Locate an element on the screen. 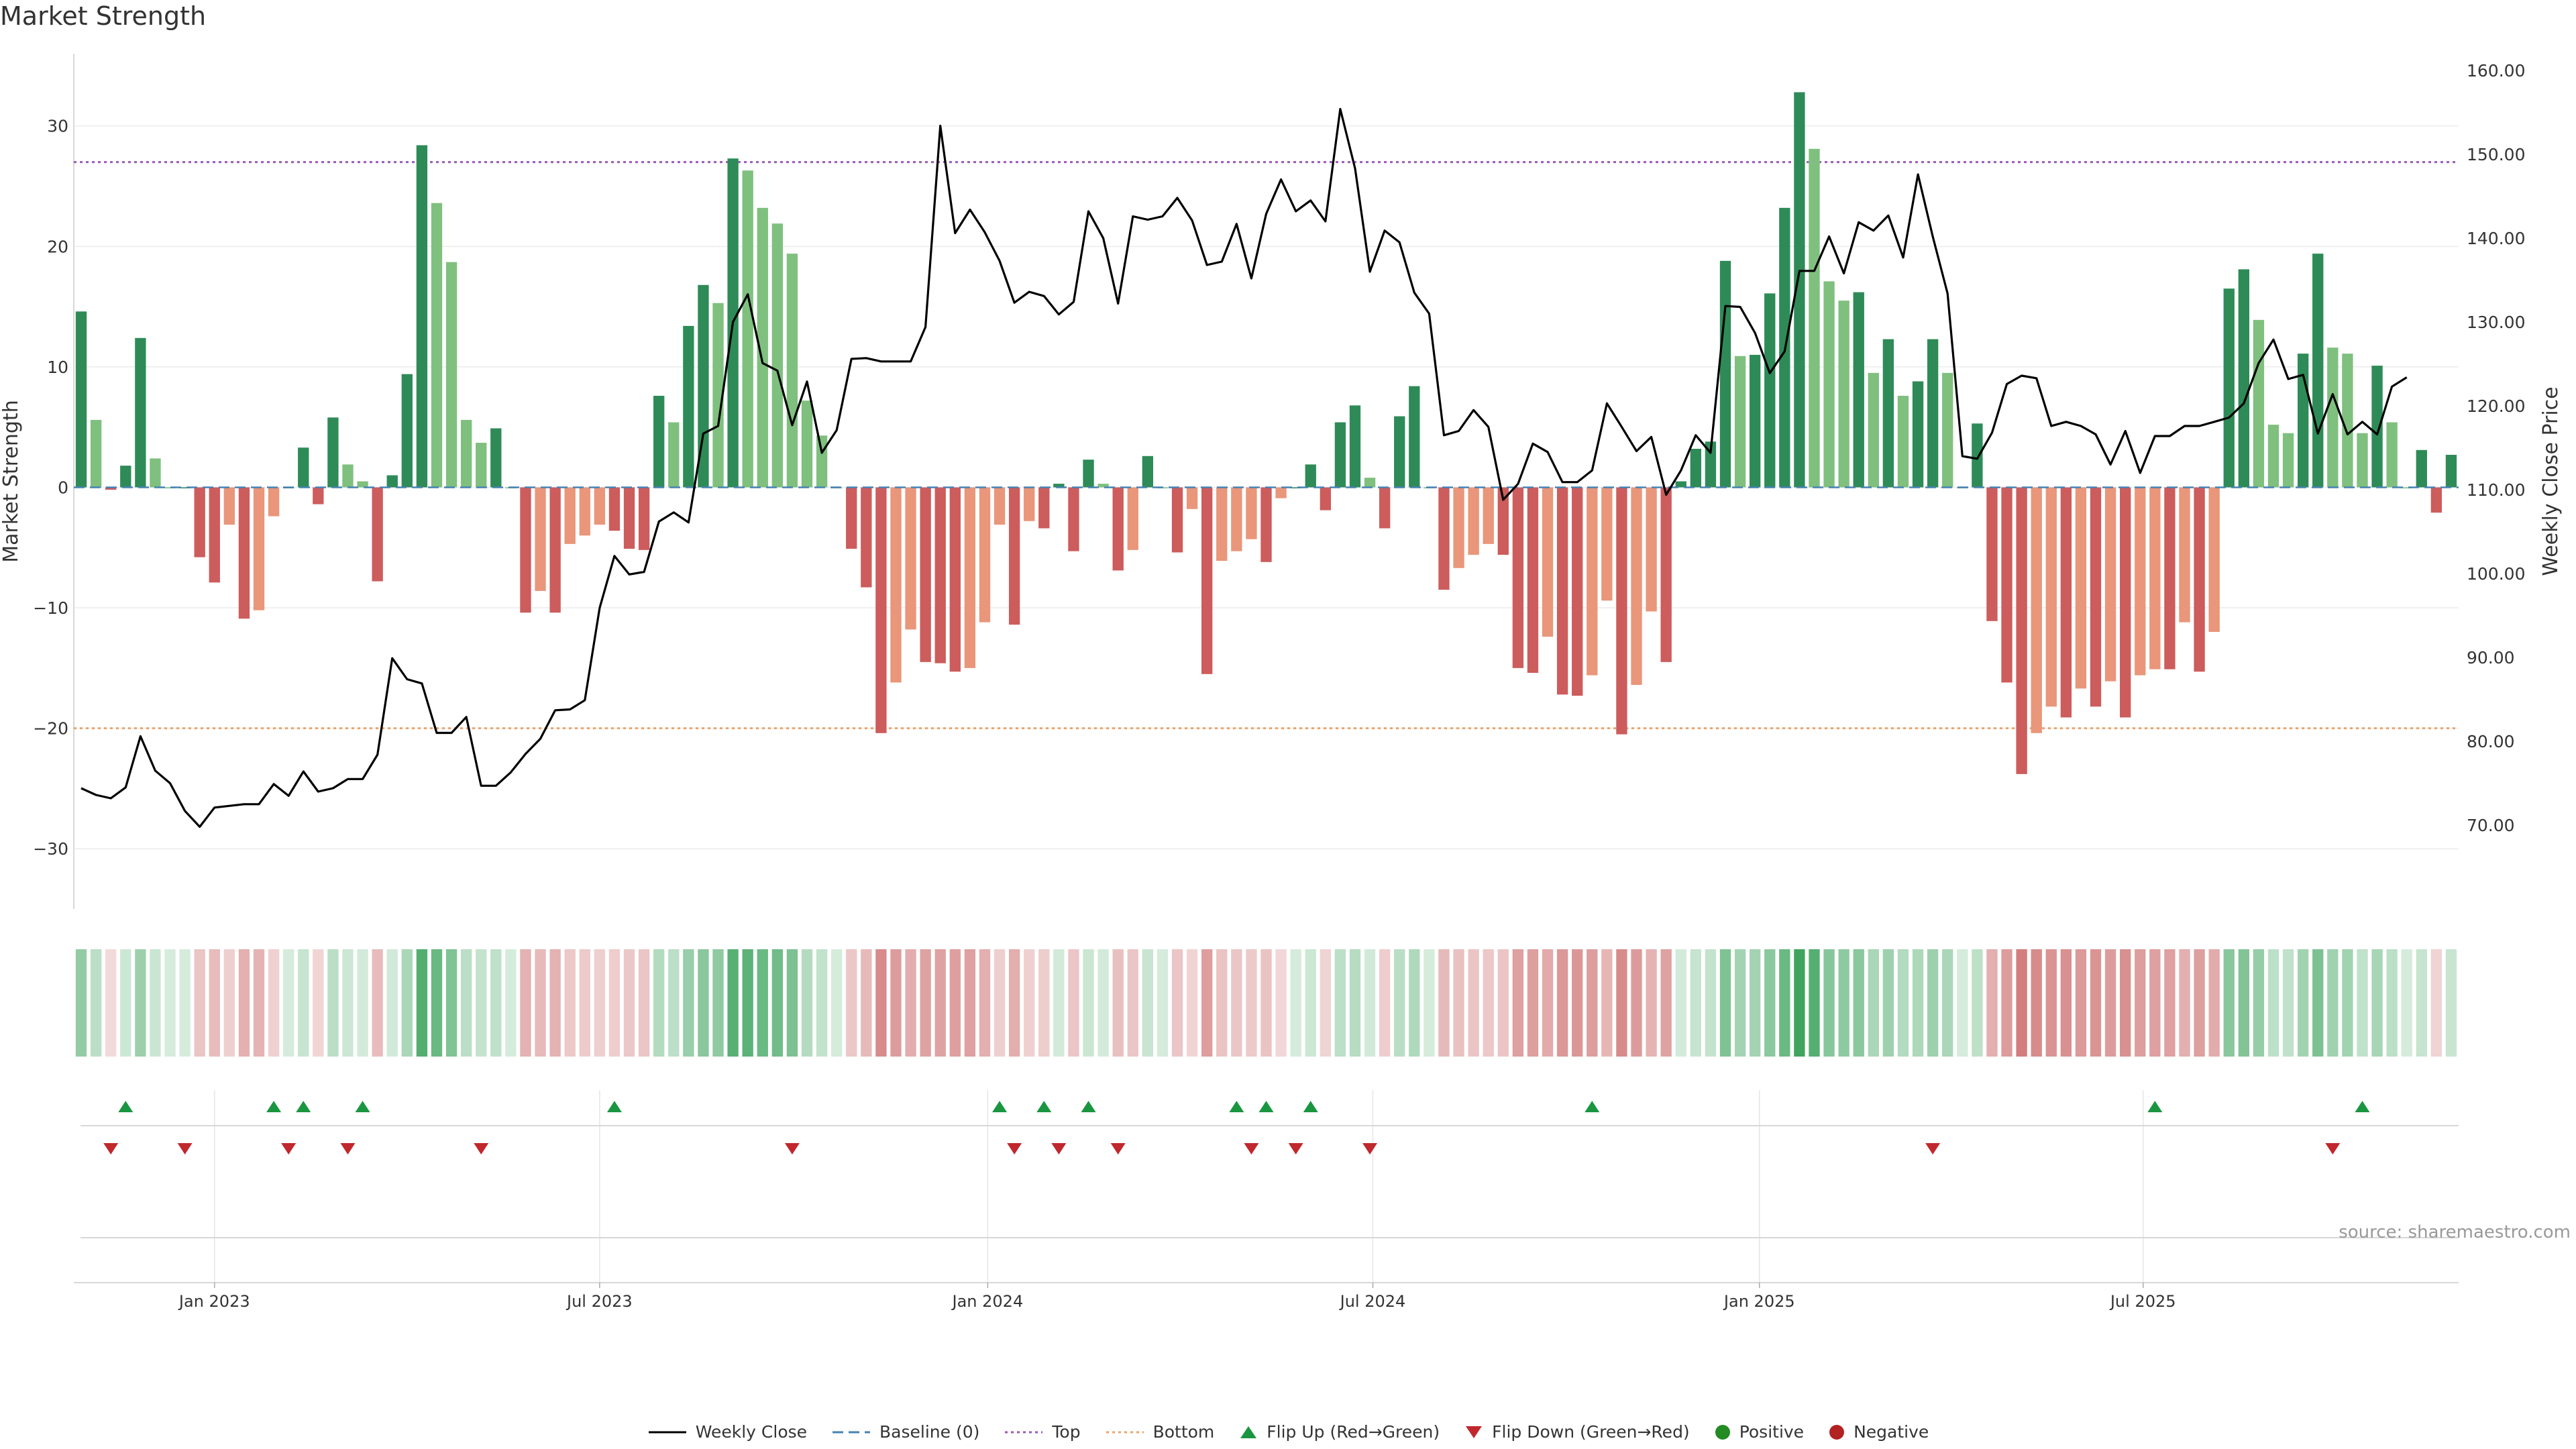 The image size is (2576, 1449). legend-negative: Negative is located at coordinates (1878, 1432).